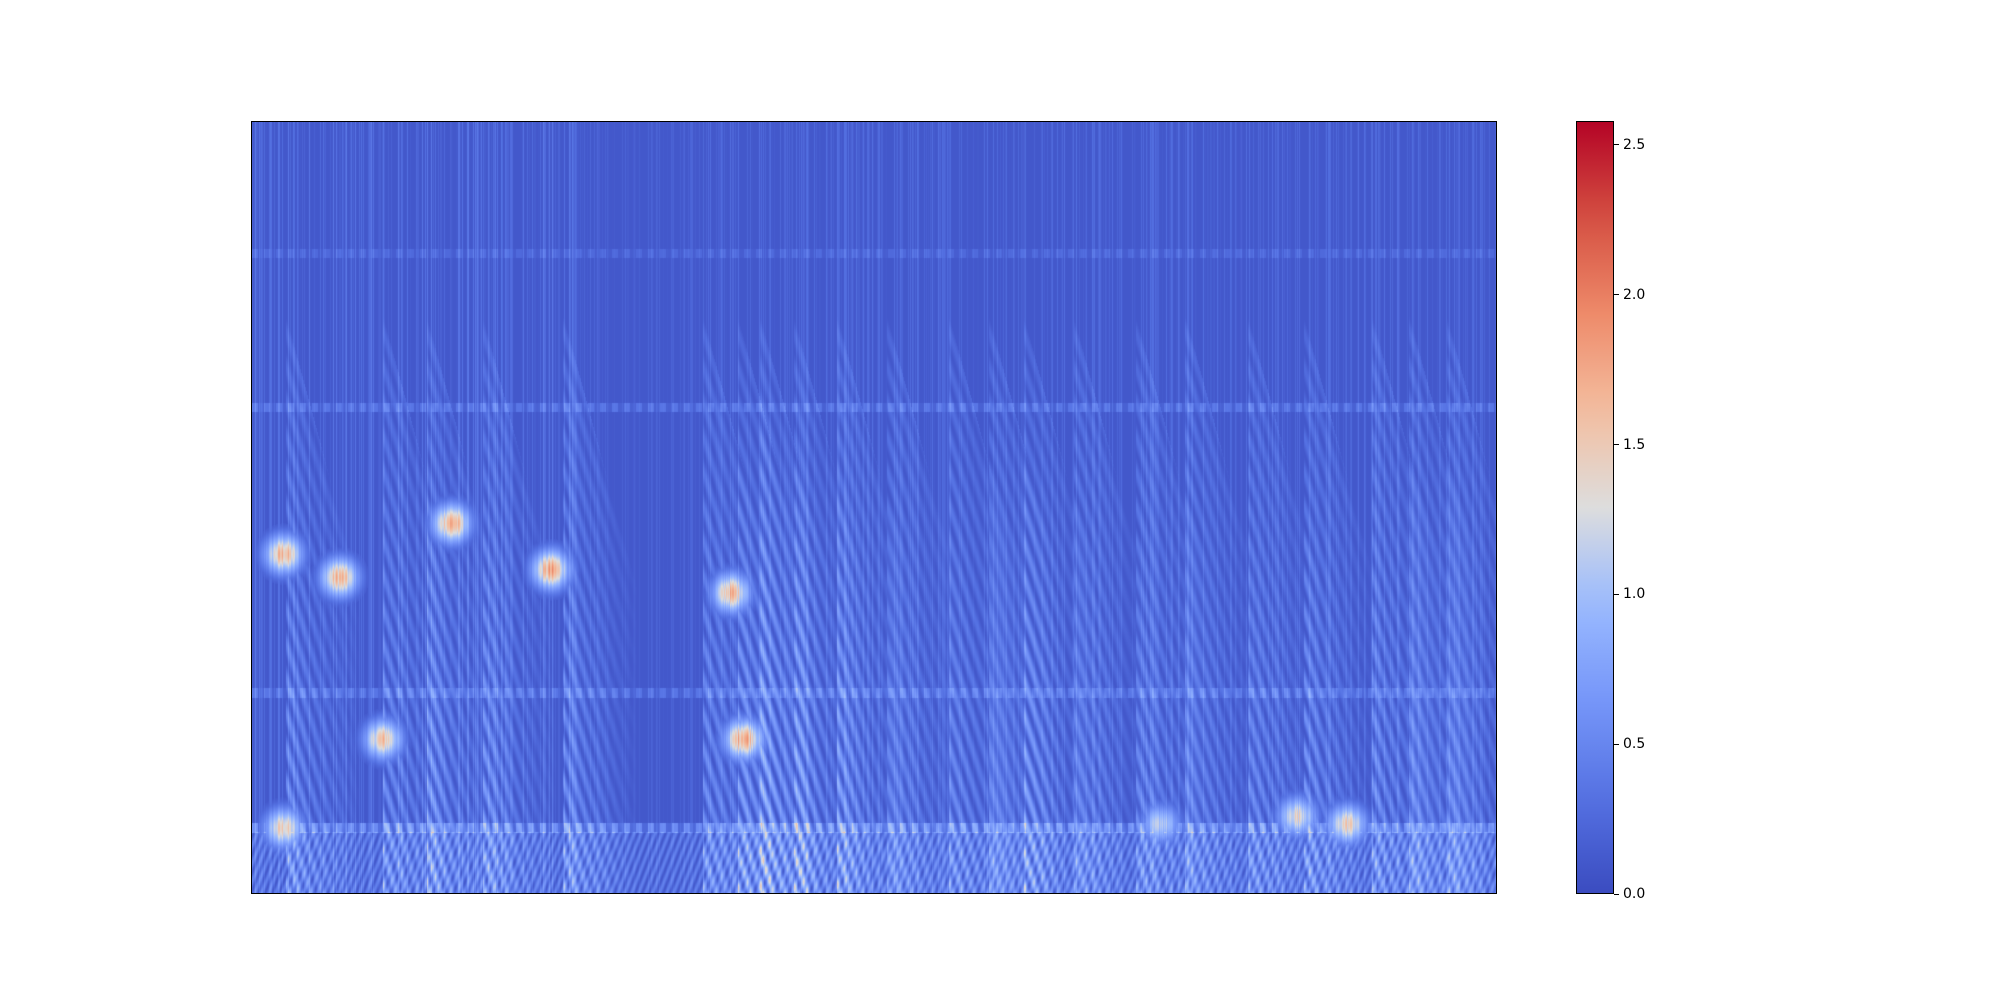 The width and height of the screenshot is (2000, 1000). What do you see at coordinates (1634, 444) in the screenshot?
I see `colorbar-tick-label: 1.5` at bounding box center [1634, 444].